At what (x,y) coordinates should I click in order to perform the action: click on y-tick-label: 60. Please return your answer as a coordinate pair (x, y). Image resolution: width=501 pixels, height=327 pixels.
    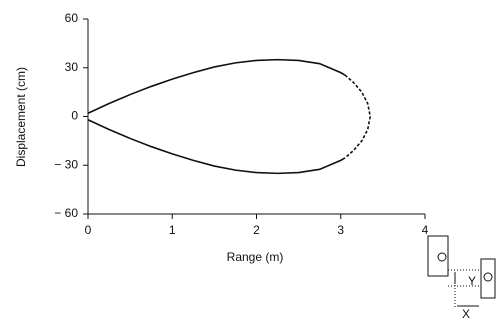
    Looking at the image, I should click on (72, 18).